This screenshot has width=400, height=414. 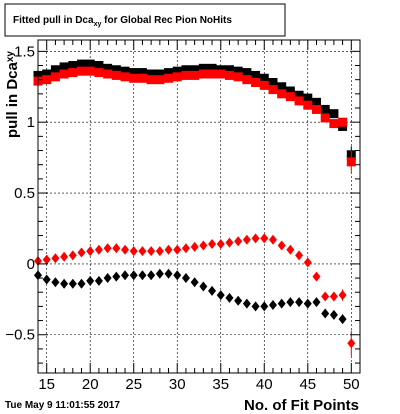 I want to click on title-subscript: xy, so click(x=98, y=24).